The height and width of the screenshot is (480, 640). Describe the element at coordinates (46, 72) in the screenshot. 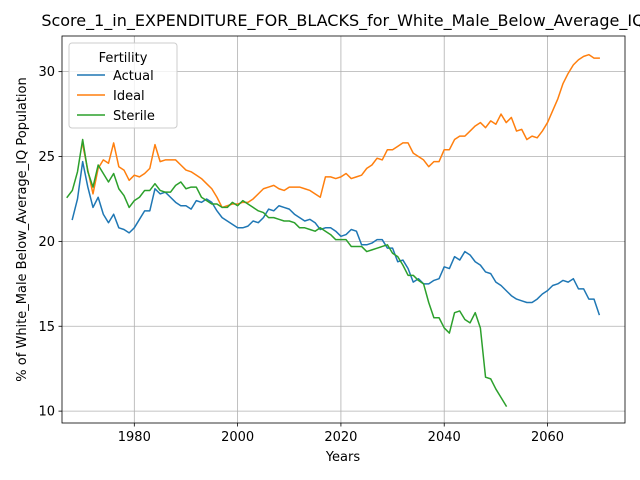

I see `y-tick-label: 30` at that location.